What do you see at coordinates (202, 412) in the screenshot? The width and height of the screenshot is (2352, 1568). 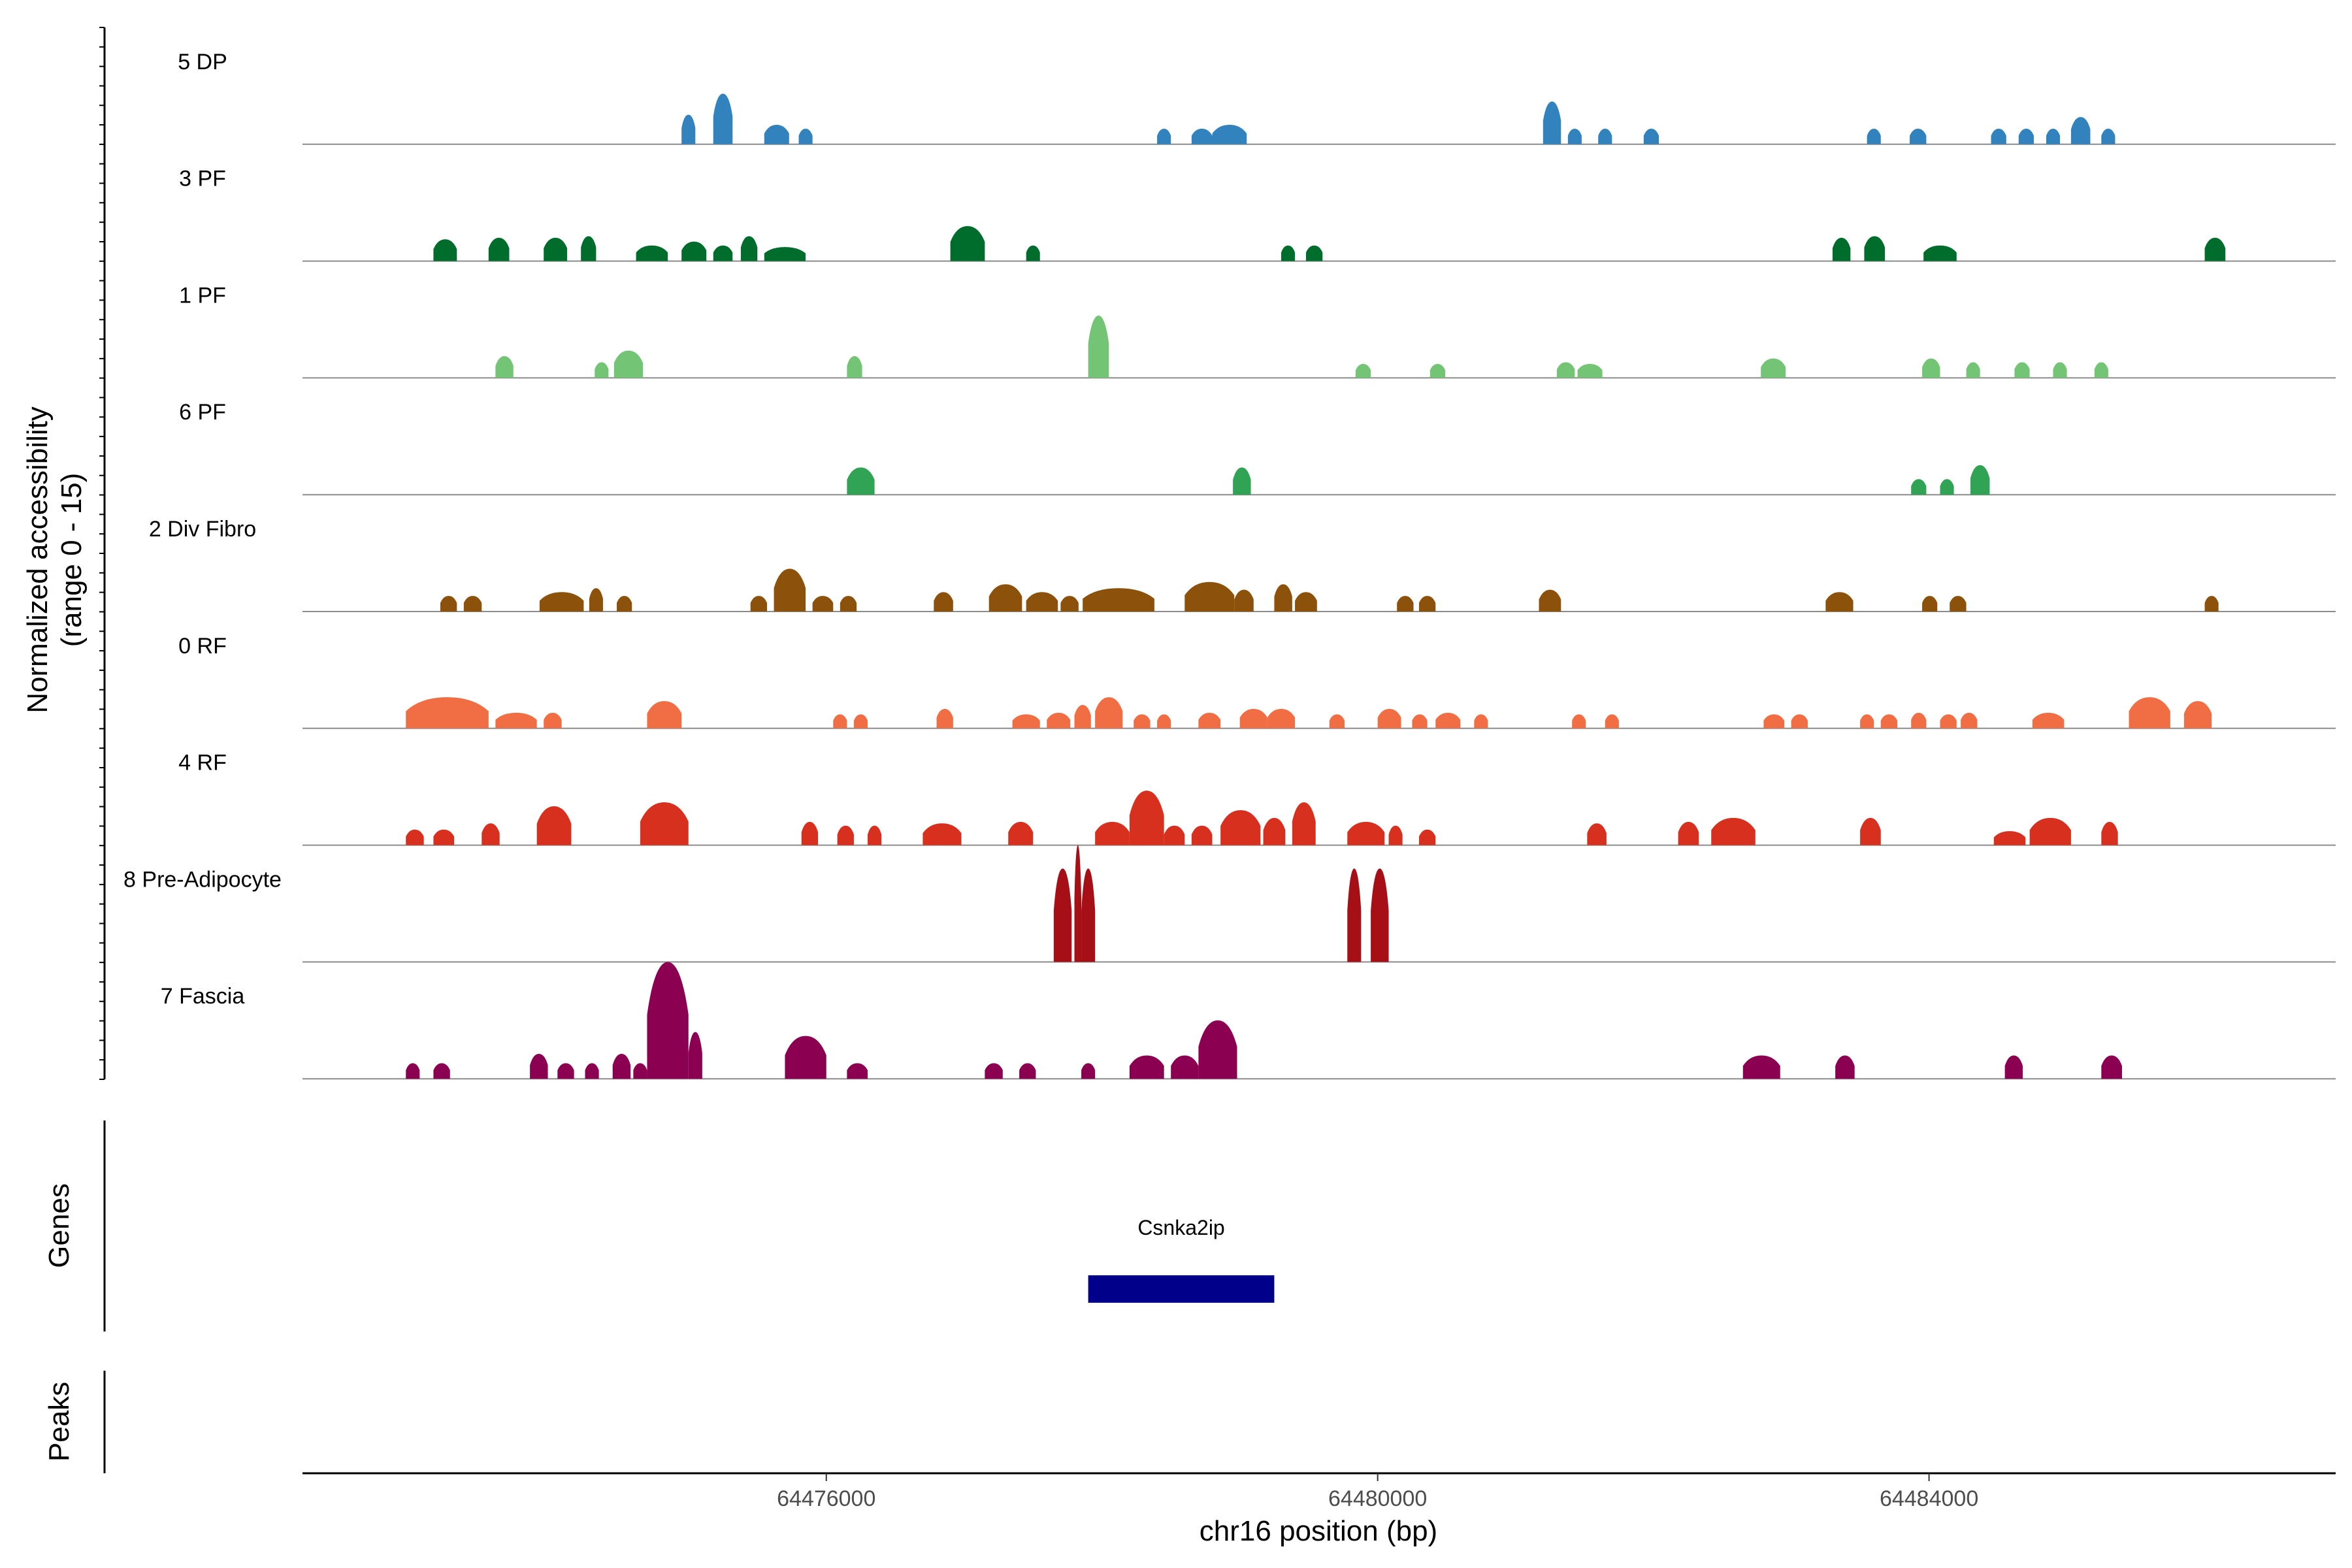 I see `track-label: 6 PF` at bounding box center [202, 412].